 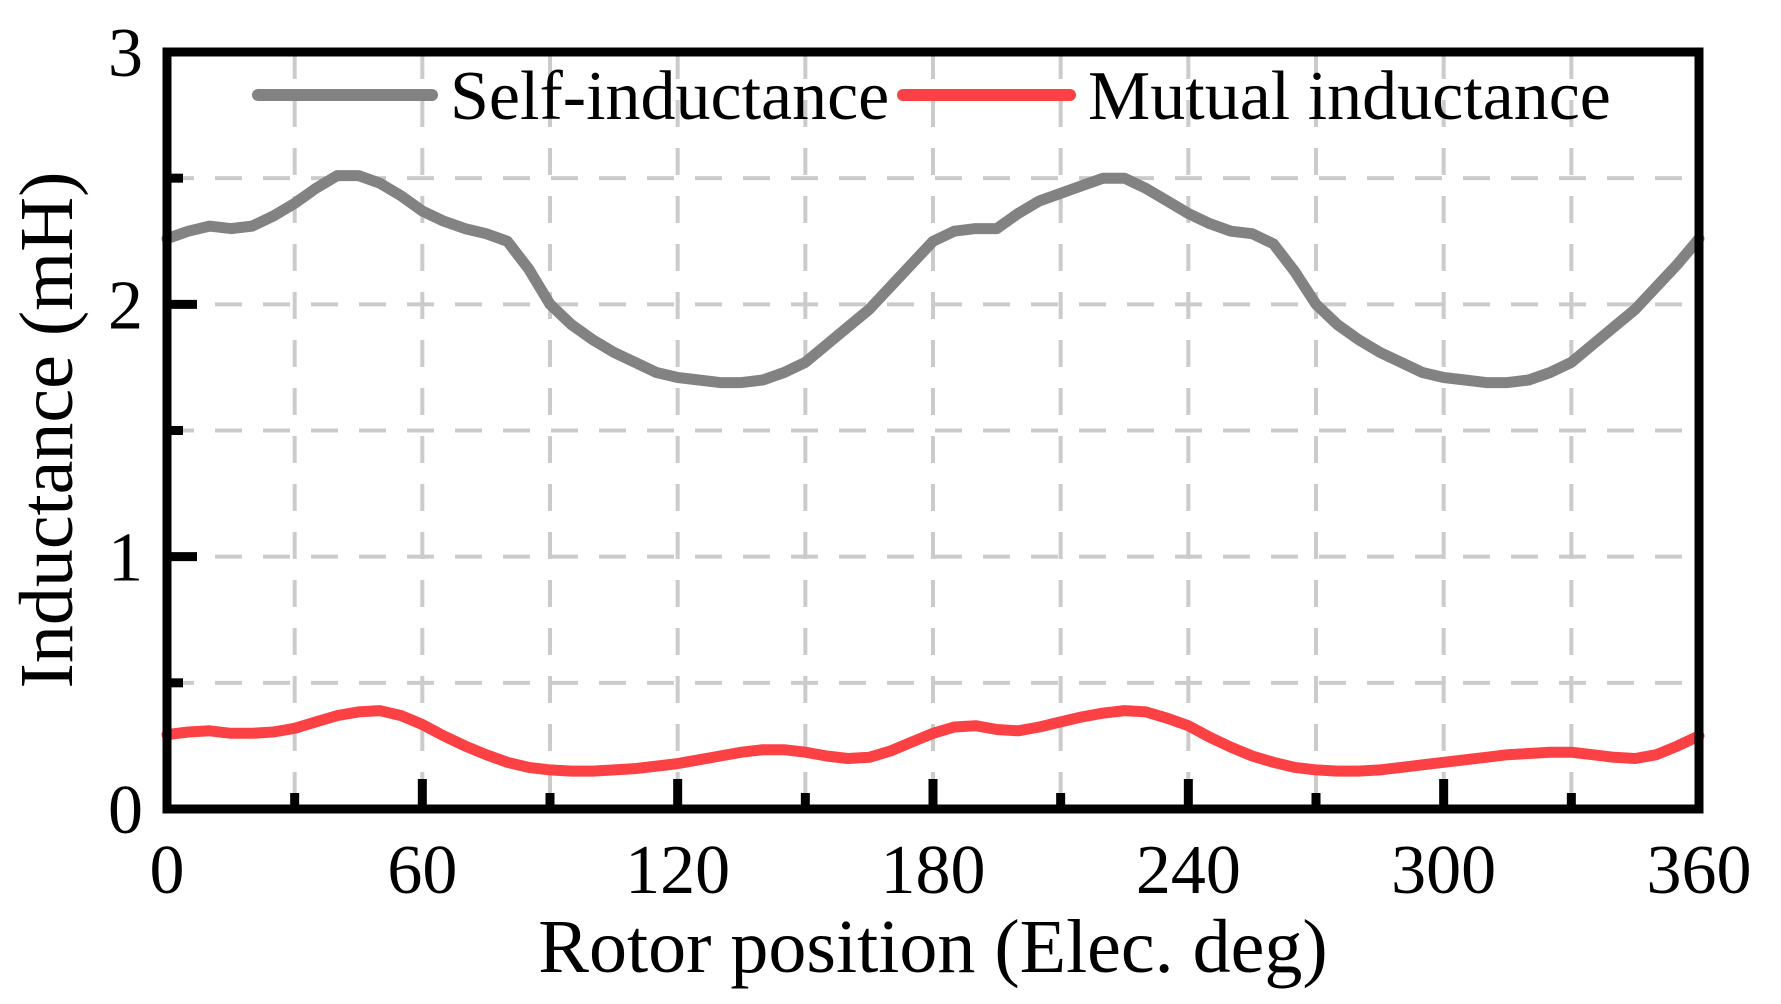 What do you see at coordinates (125, 53) in the screenshot?
I see `y-tick-label: 3` at bounding box center [125, 53].